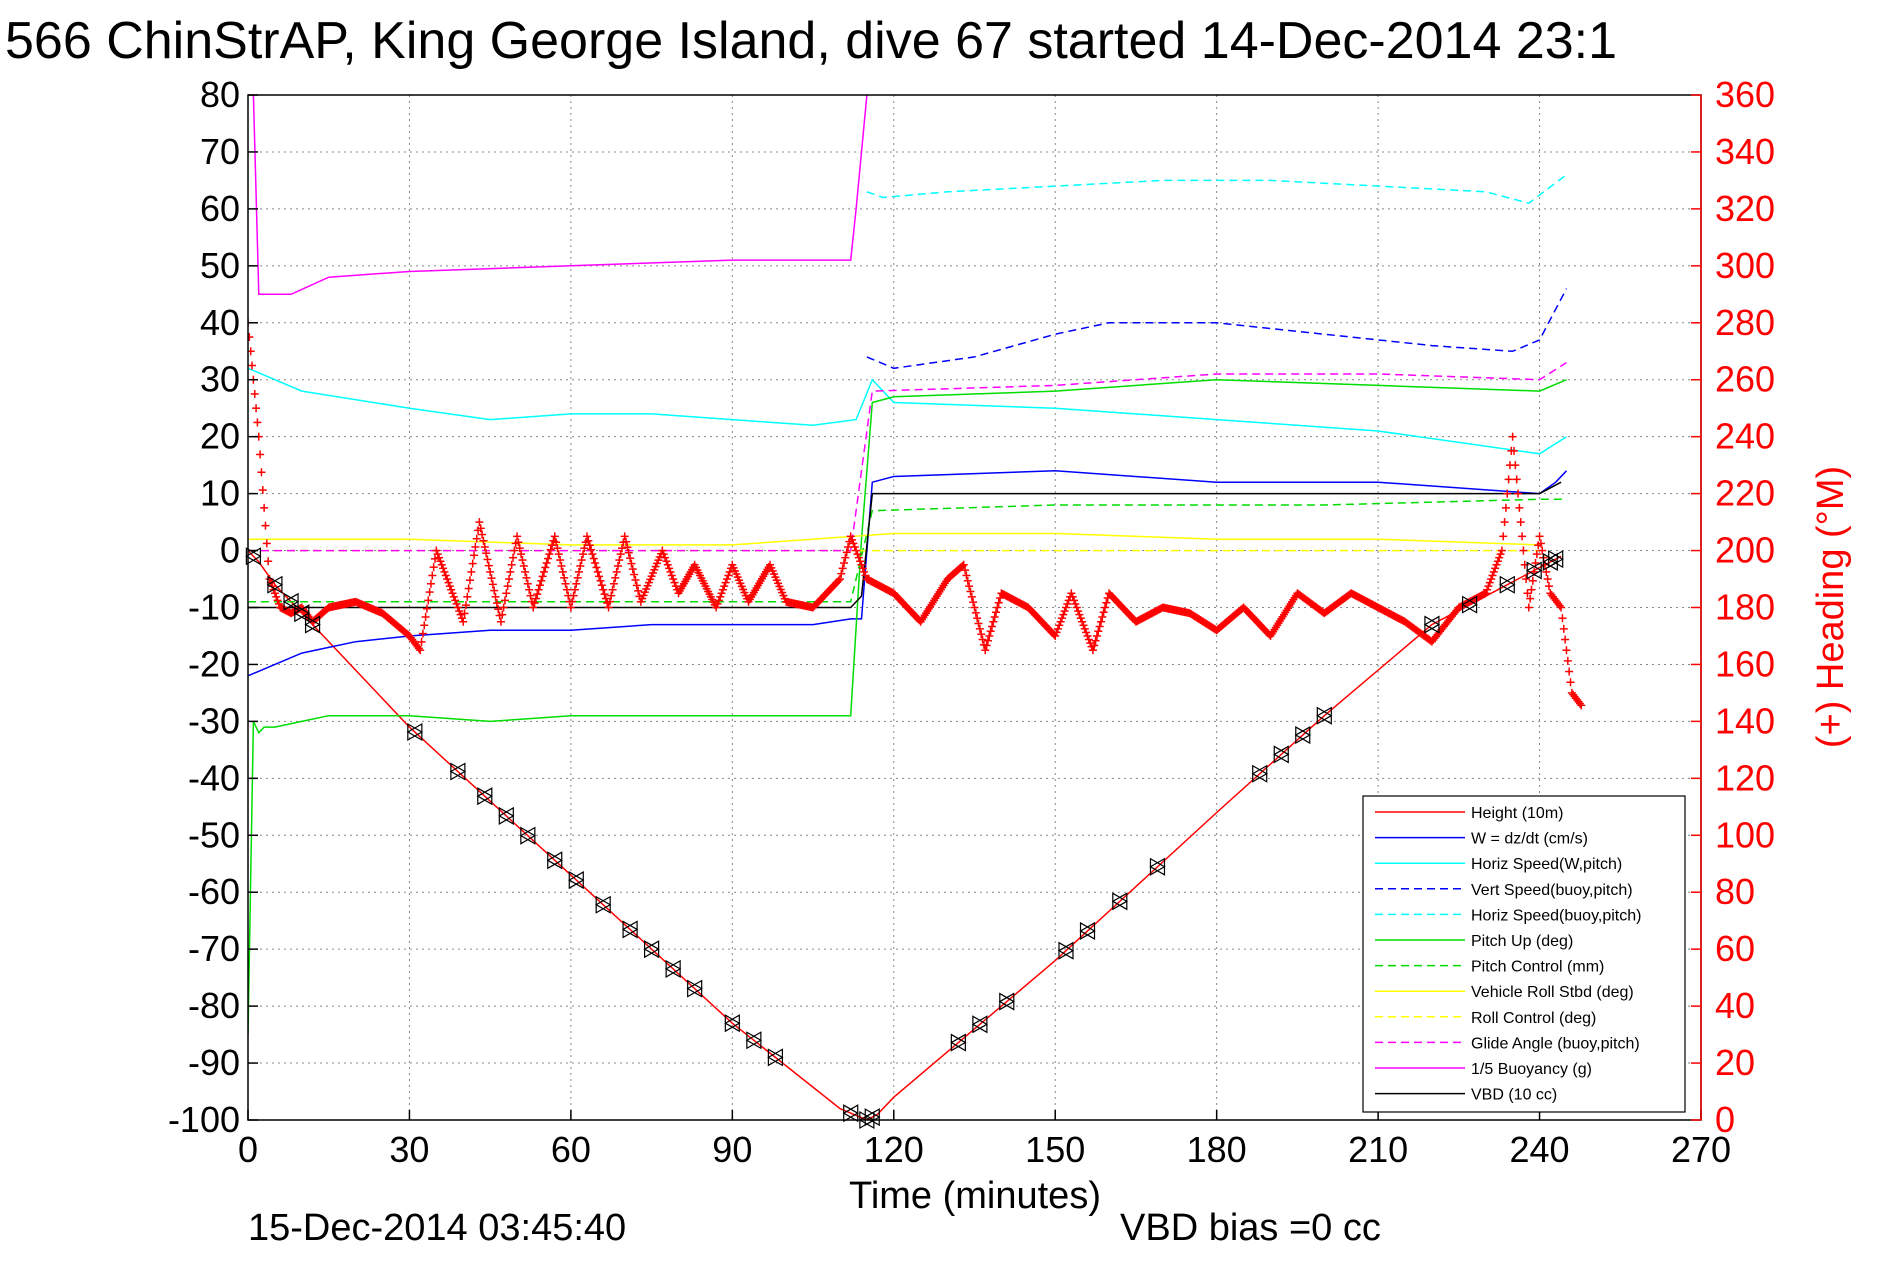 The width and height of the screenshot is (1891, 1262). What do you see at coordinates (1552, 890) in the screenshot?
I see `legend-label: Vert Speed(buoy,pitch)` at bounding box center [1552, 890].